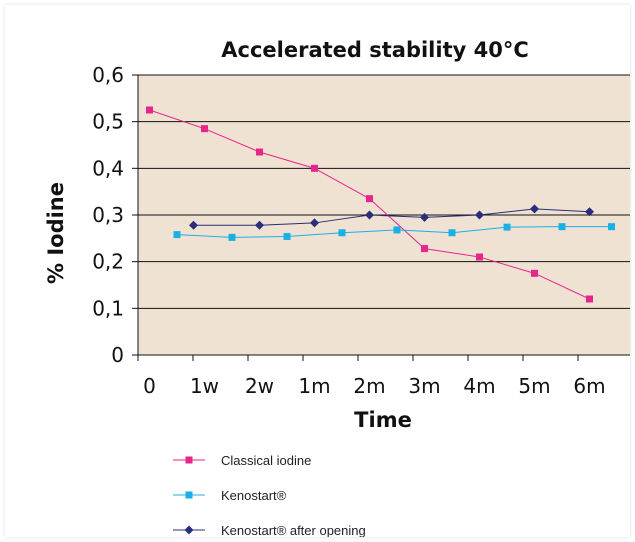 The image size is (635, 542). I want to click on y-tick-label: 0,4, so click(108, 168).